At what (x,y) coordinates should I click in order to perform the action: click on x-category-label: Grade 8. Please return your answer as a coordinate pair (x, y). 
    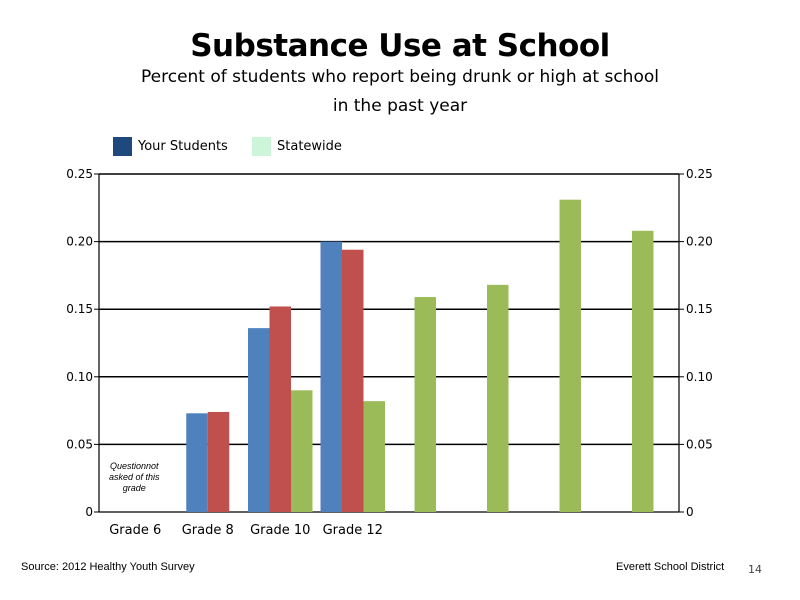
    Looking at the image, I should click on (208, 530).